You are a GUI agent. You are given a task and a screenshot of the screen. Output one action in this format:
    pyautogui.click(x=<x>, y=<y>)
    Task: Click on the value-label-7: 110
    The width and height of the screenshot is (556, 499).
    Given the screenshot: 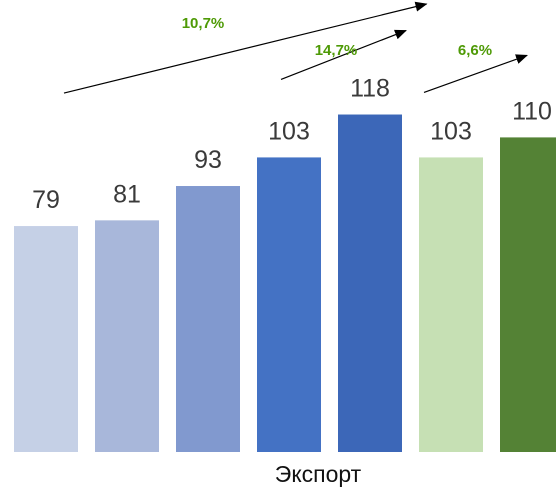 What is the action you would take?
    pyautogui.click(x=532, y=111)
    